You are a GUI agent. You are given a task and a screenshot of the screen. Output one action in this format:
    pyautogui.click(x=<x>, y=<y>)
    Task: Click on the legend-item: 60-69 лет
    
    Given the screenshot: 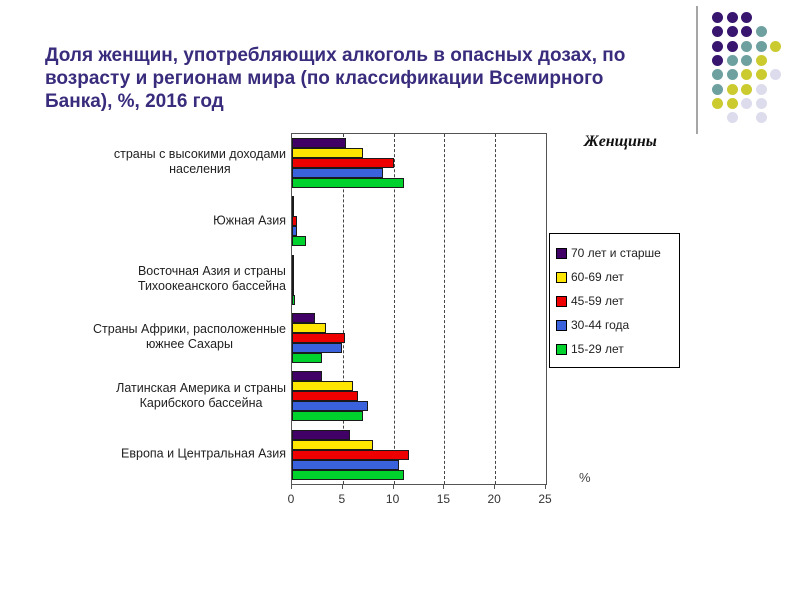 What is the action you would take?
    pyautogui.click(x=614, y=277)
    